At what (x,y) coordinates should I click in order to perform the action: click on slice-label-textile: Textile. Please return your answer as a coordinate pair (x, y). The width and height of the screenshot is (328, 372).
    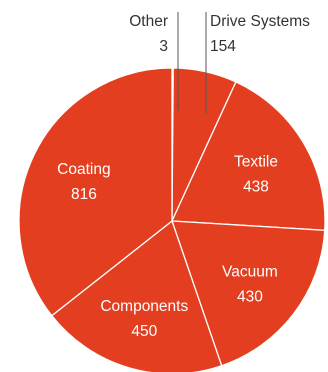
    Looking at the image, I should click on (256, 162).